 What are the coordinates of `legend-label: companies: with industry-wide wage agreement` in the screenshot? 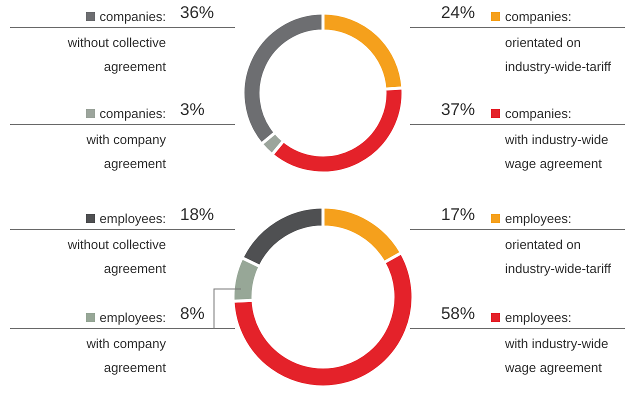 It's located at (557, 139).